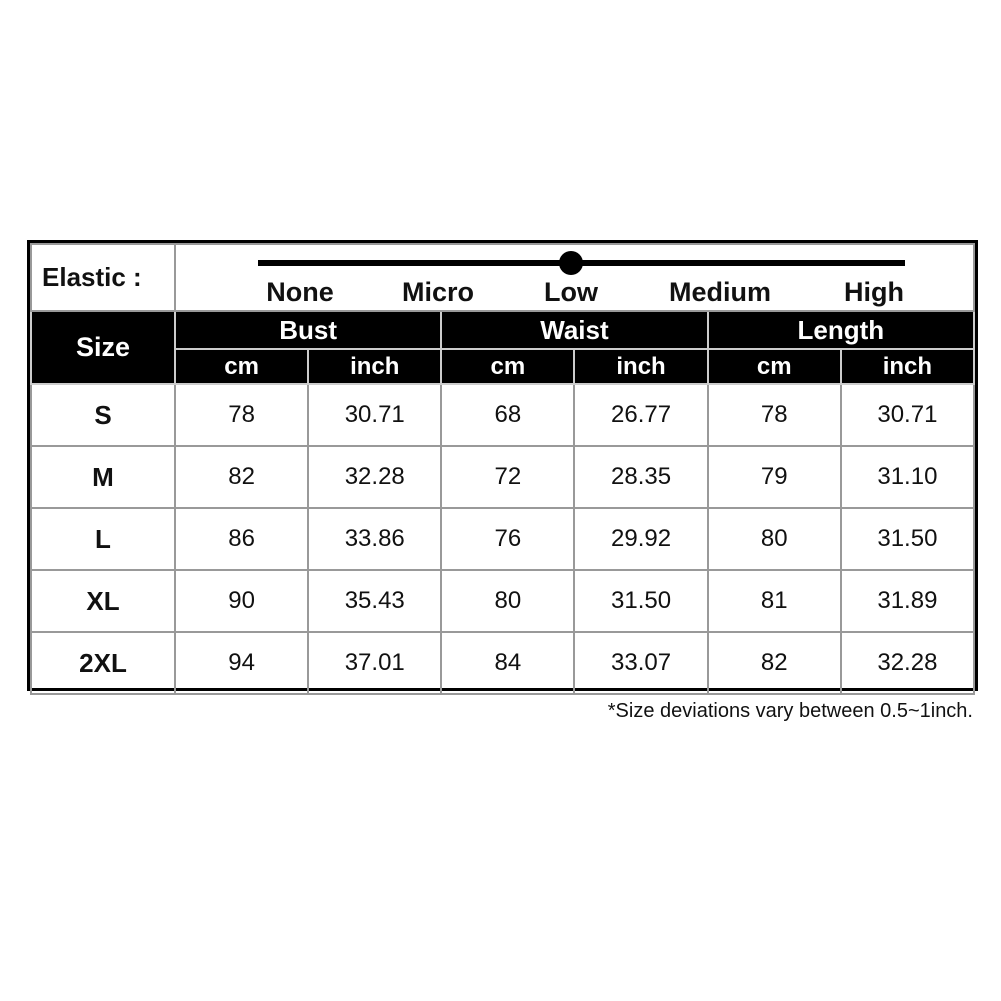  I want to click on table-row: L 86 33.86 76 29.92 80 31.50, so click(503, 539).